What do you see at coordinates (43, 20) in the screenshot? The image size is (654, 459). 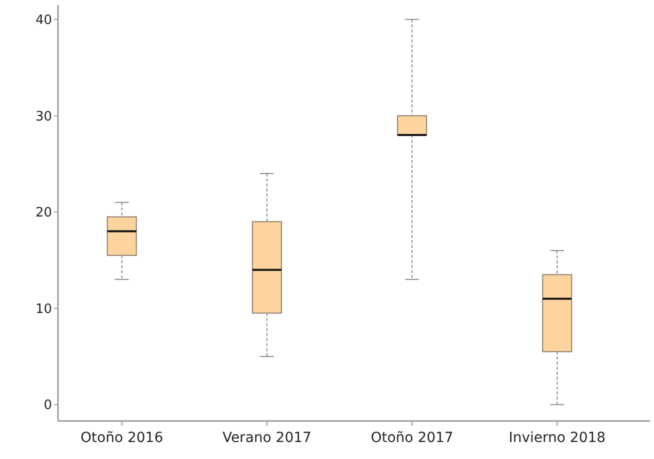 I see `y-tick-label: 40` at bounding box center [43, 20].